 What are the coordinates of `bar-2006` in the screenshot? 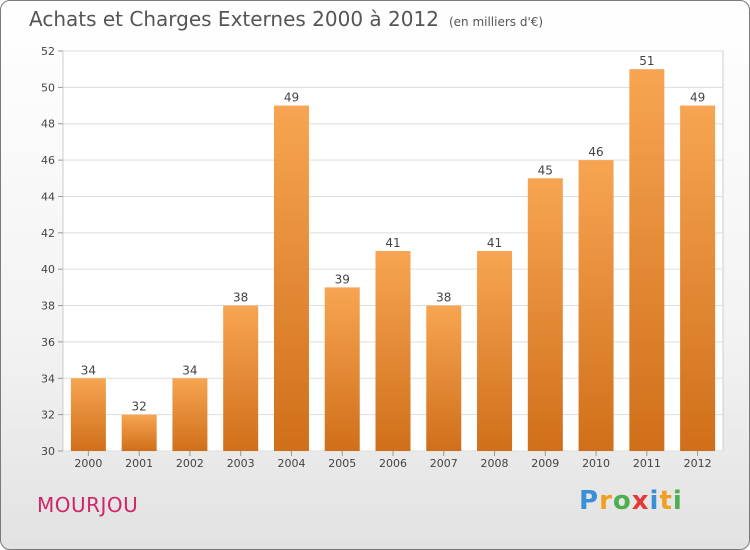 It's located at (393, 351).